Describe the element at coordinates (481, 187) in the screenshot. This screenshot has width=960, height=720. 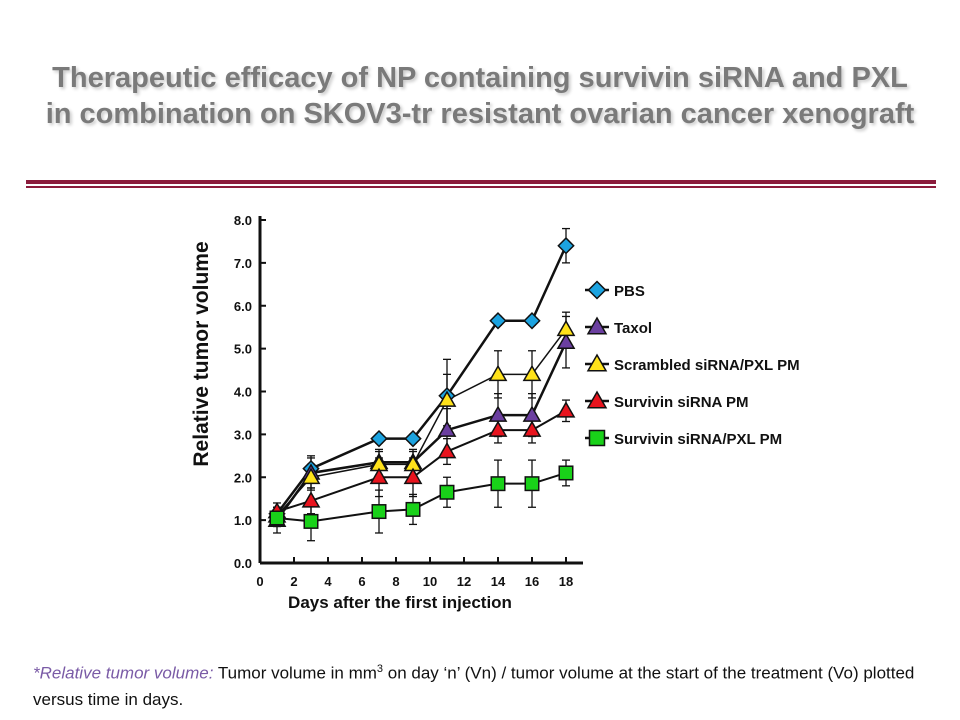
I see `title-divider-thin` at that location.